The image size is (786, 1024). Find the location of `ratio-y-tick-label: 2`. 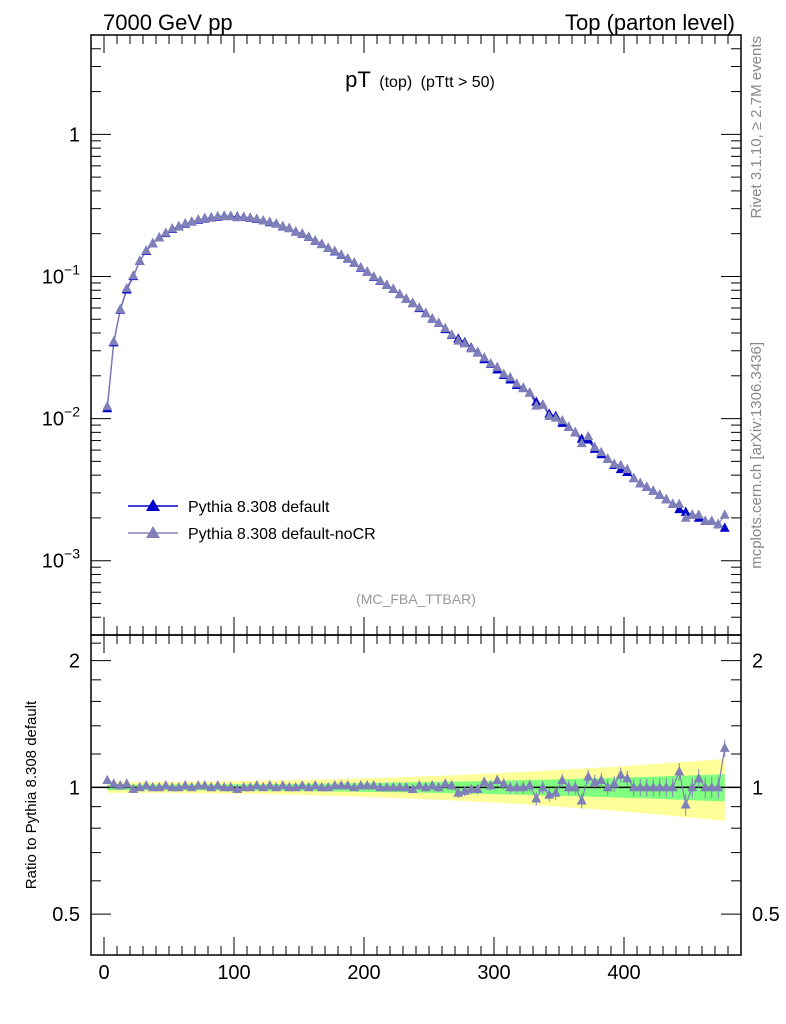

ratio-y-tick-label: 2 is located at coordinates (74, 662).